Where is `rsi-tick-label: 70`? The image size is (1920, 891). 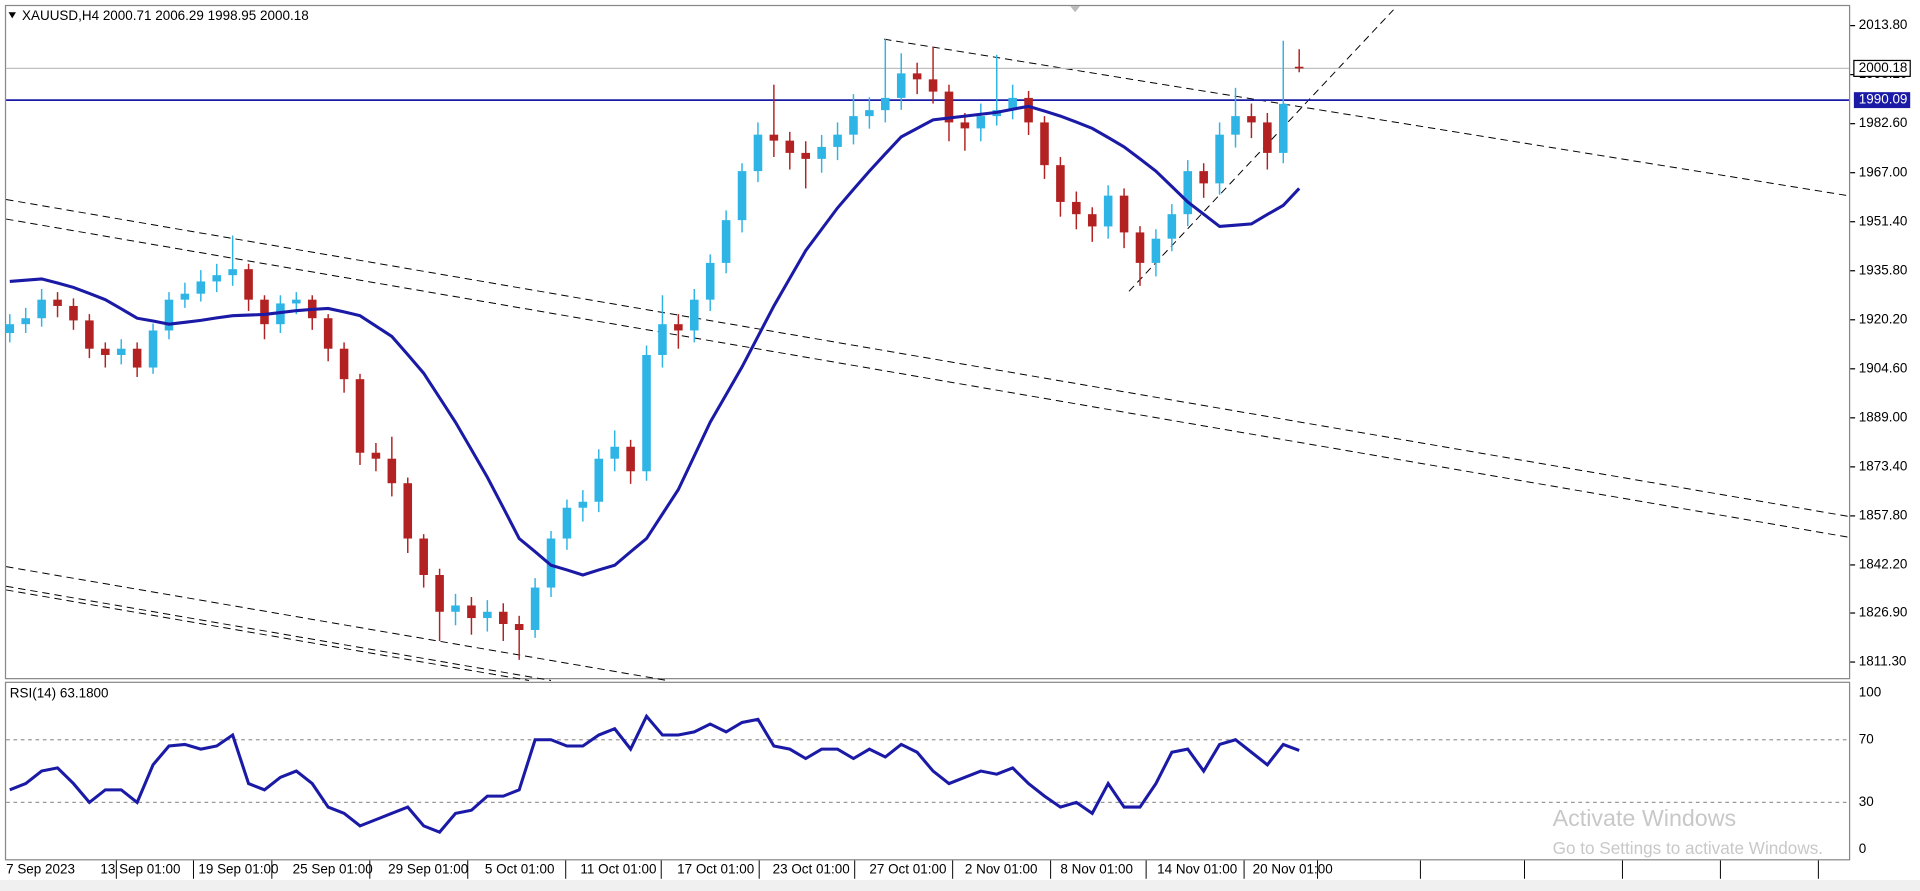 rsi-tick-label: 70 is located at coordinates (1866, 738).